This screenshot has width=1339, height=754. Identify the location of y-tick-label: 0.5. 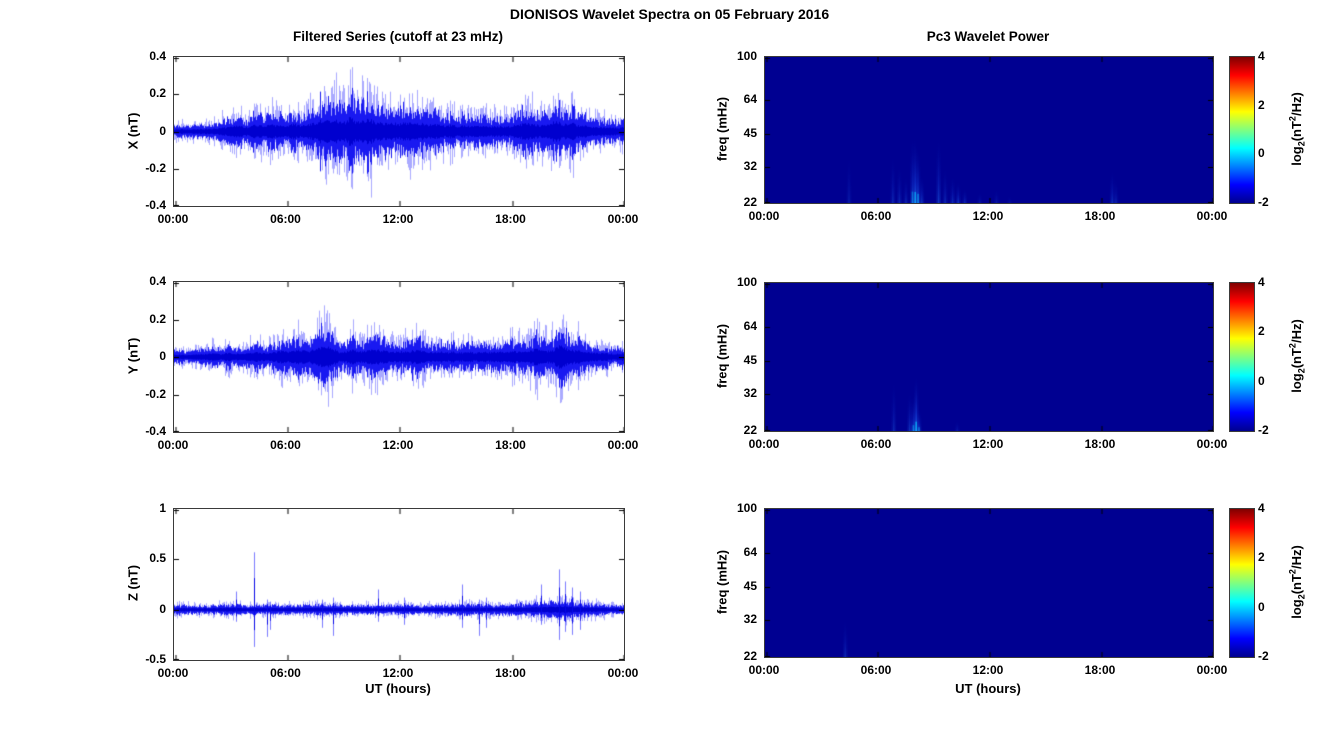
(157, 558).